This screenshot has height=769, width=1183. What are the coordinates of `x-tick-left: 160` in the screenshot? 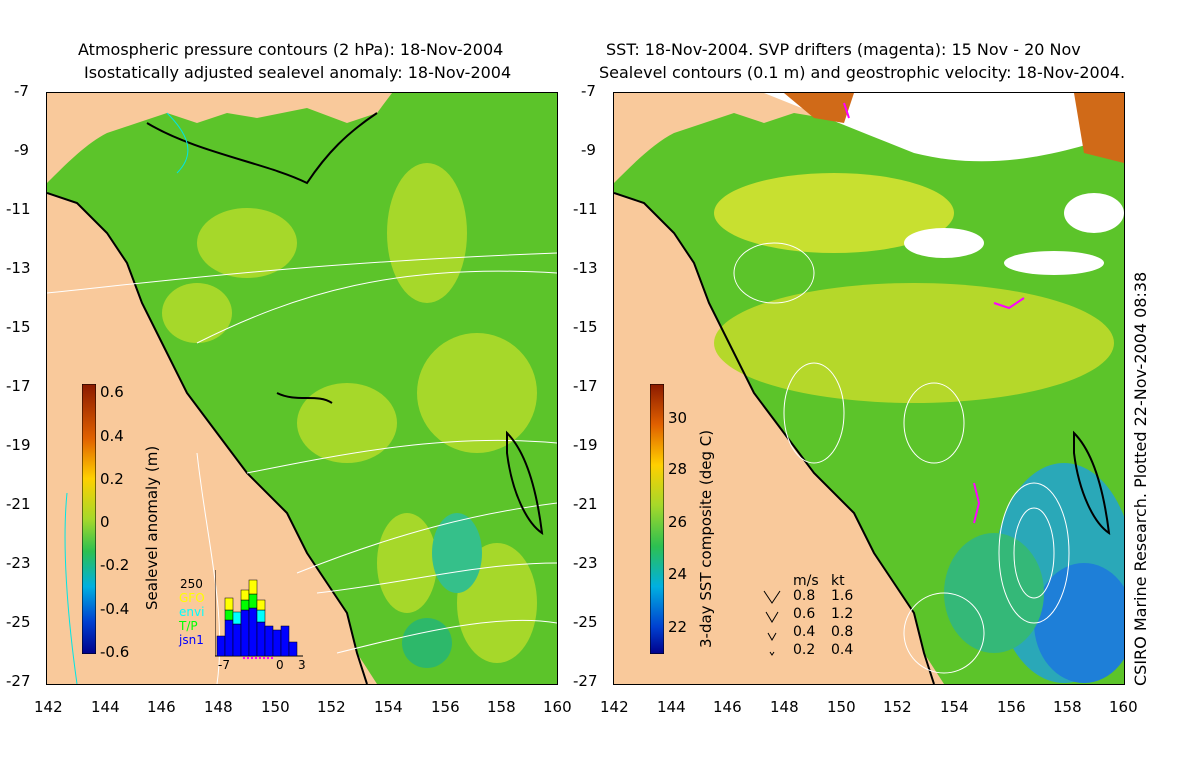 It's located at (557, 707).